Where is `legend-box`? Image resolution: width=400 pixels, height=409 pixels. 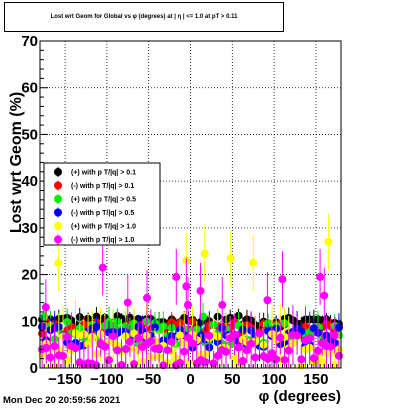
legend-box is located at coordinates (102, 204).